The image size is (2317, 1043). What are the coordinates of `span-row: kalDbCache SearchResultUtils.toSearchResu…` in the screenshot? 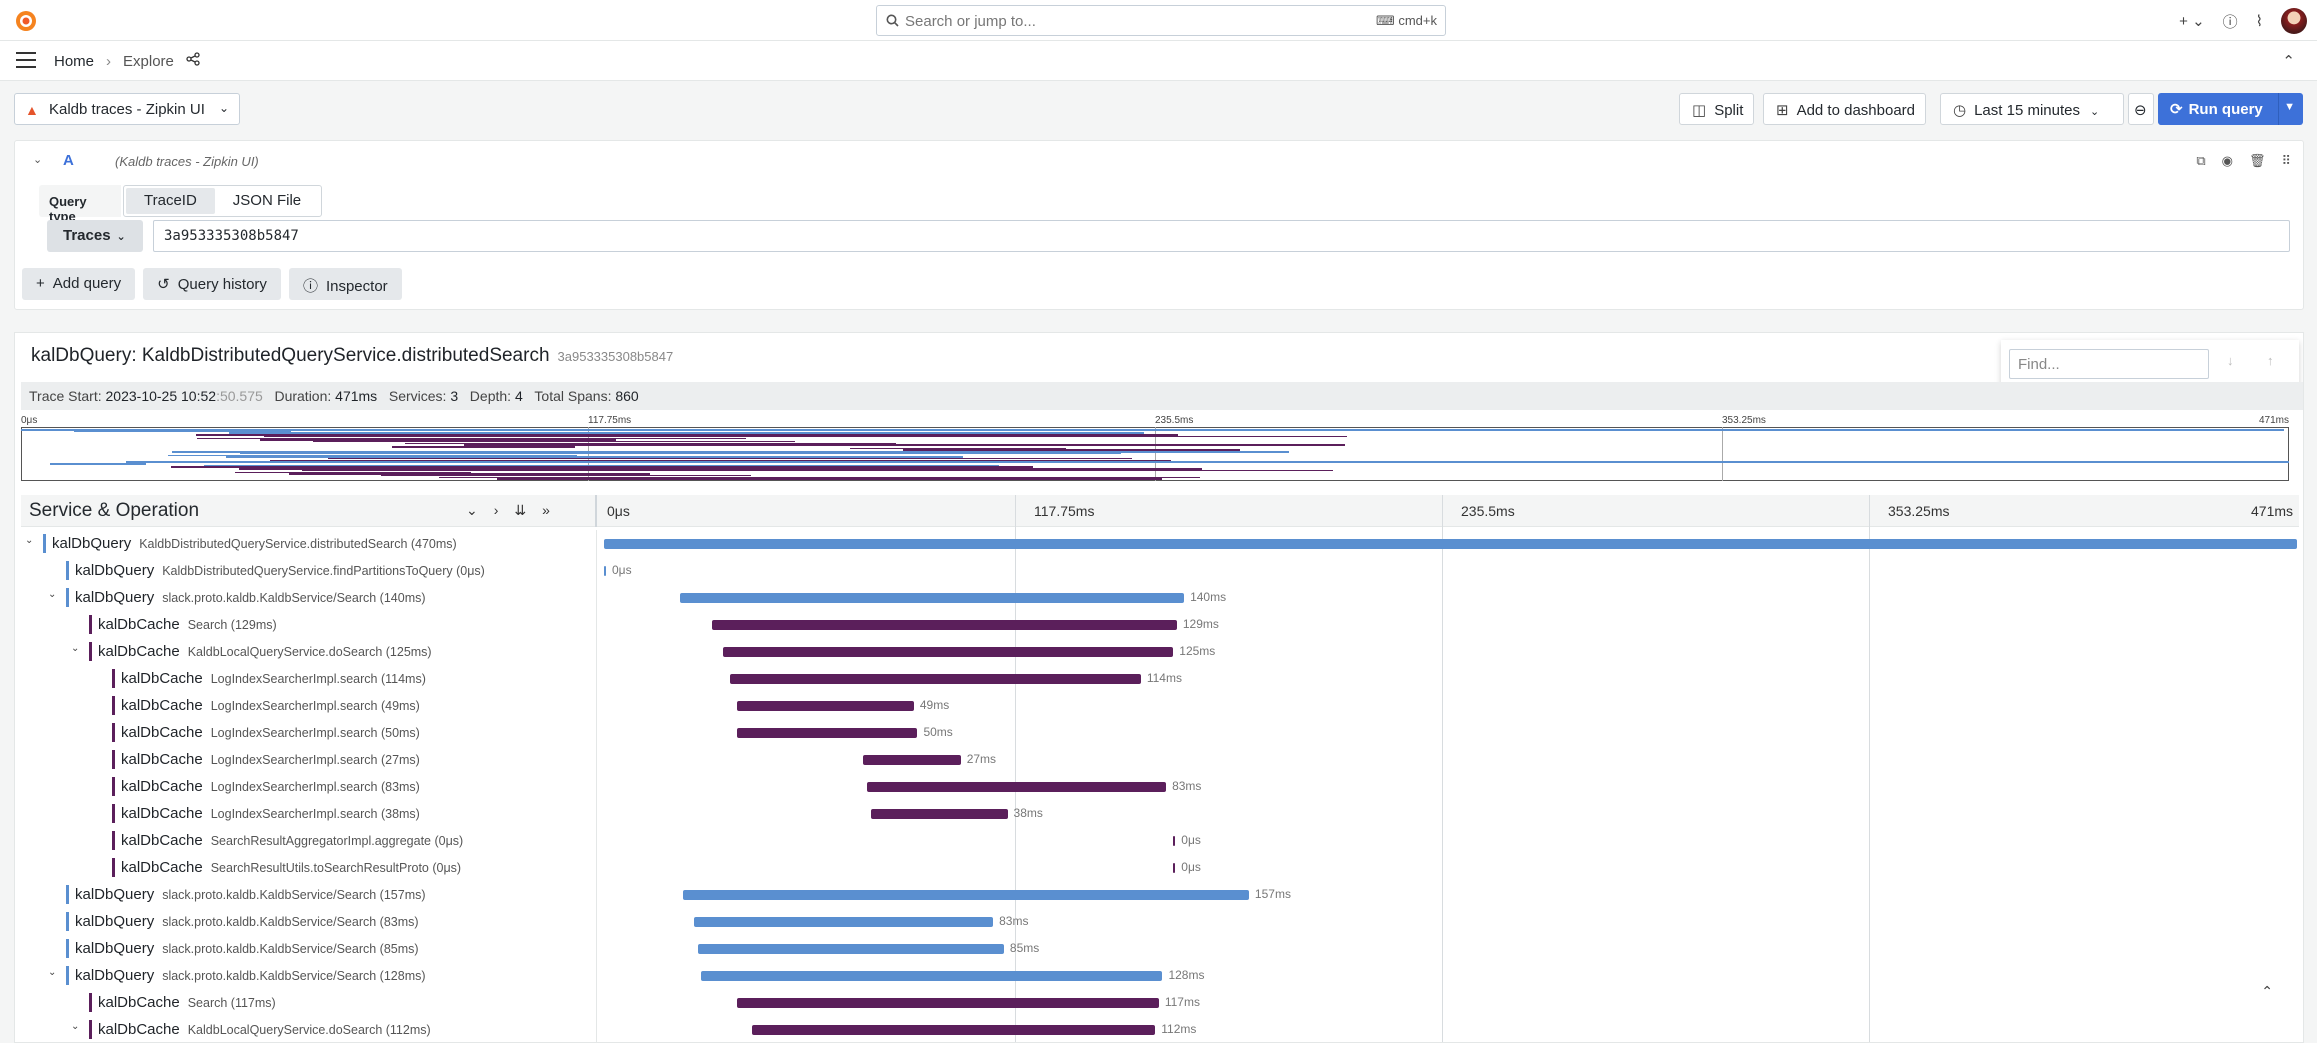 It's located at (1160, 867).